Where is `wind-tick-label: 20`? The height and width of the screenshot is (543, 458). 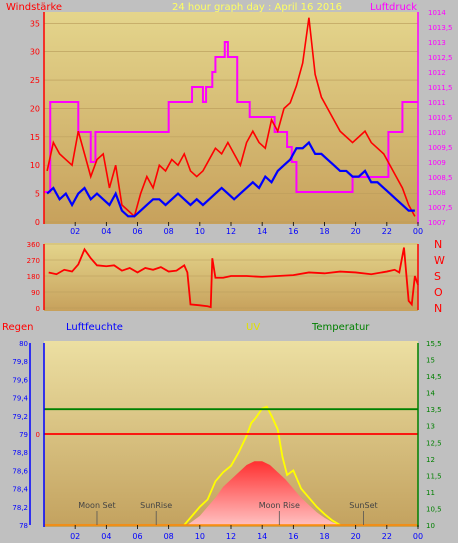 wind-tick-label: 20 is located at coordinates (35, 108).